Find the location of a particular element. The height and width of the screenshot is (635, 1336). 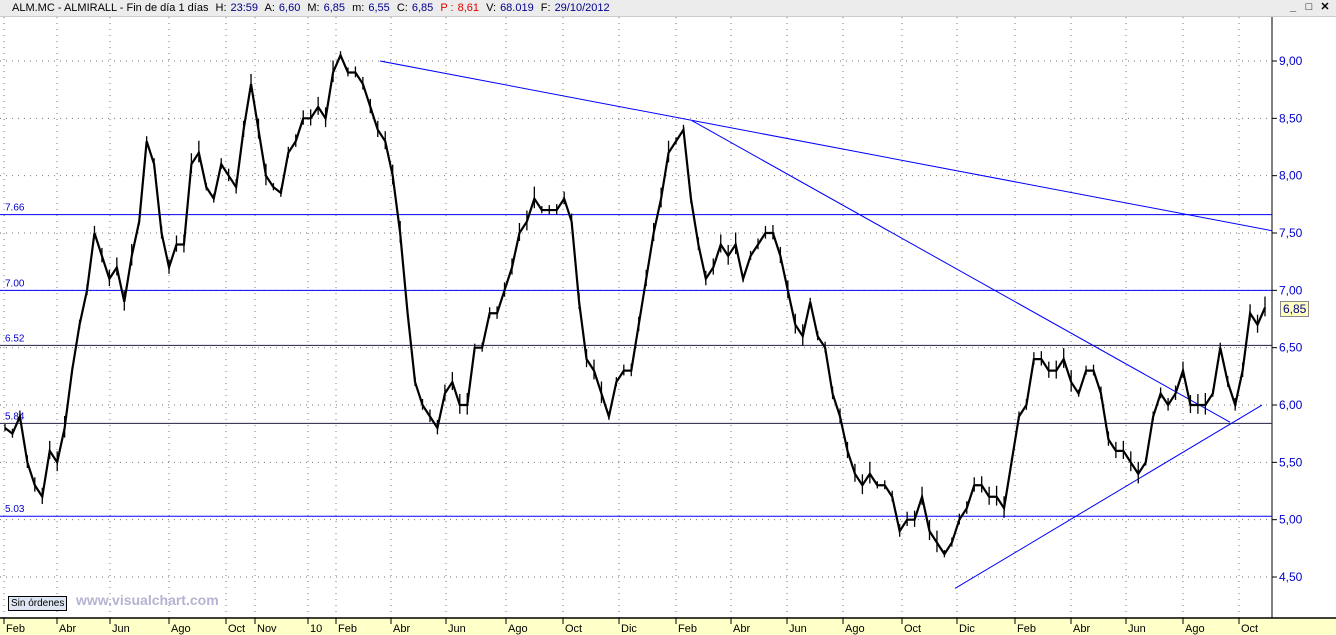

y-tick-label: 8,50 is located at coordinates (1291, 118).